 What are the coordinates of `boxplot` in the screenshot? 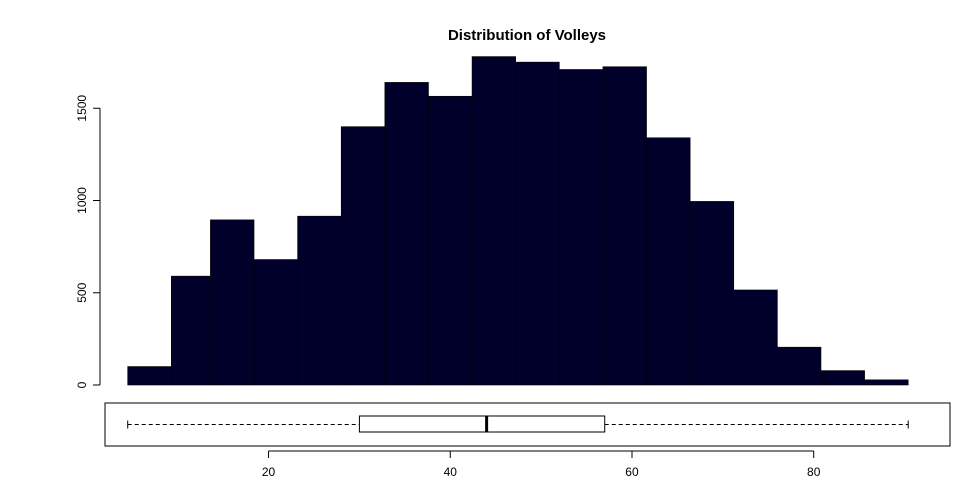 It's located at (527, 424).